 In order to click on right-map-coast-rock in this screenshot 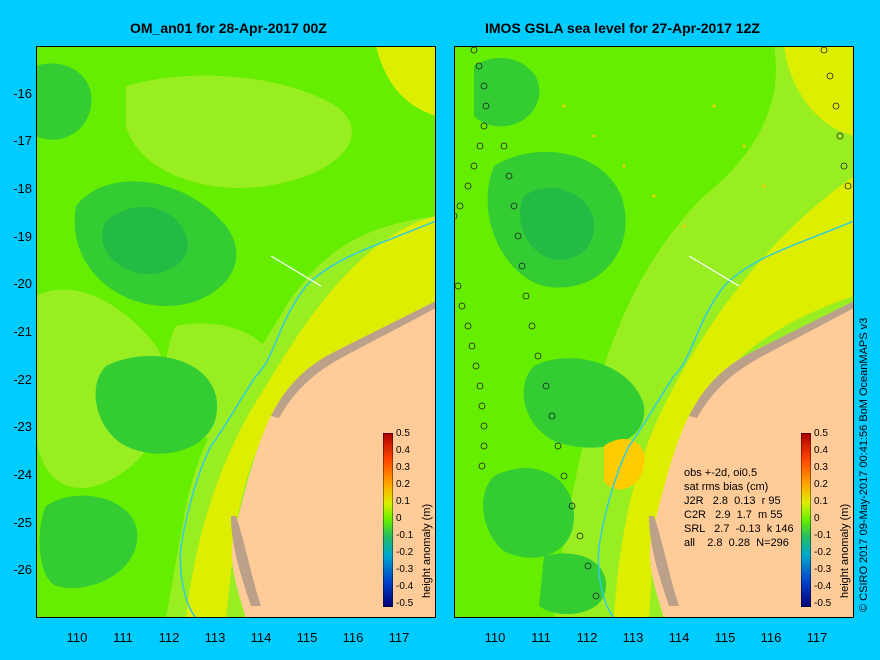, I will do `click(771, 359)`.